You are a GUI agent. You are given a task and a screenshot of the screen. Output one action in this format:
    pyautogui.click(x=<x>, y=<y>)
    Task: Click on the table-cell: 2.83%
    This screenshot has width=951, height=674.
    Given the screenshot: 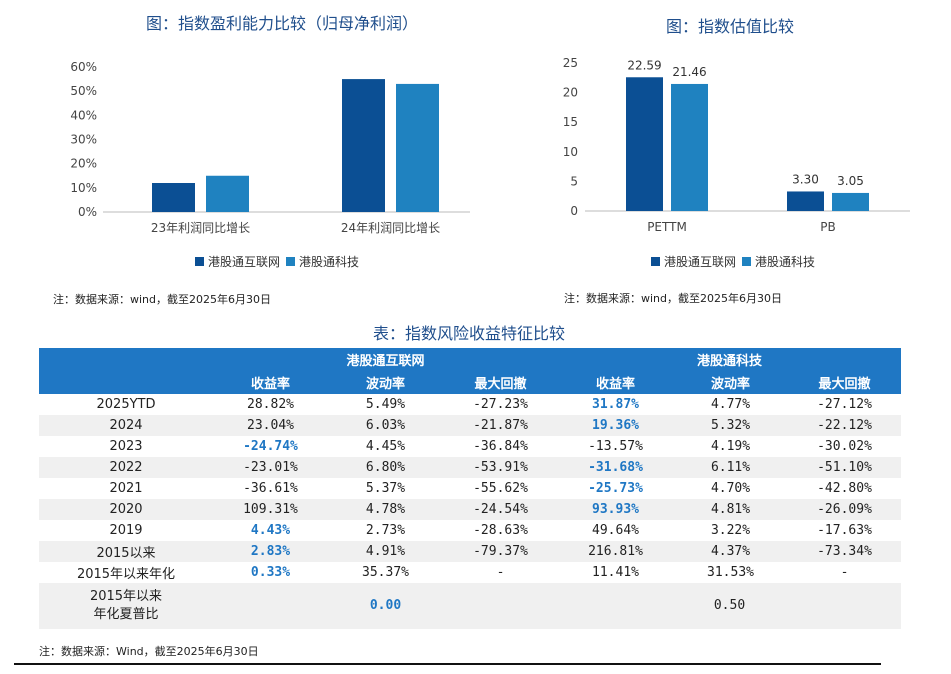 What is the action you would take?
    pyautogui.click(x=270, y=551)
    